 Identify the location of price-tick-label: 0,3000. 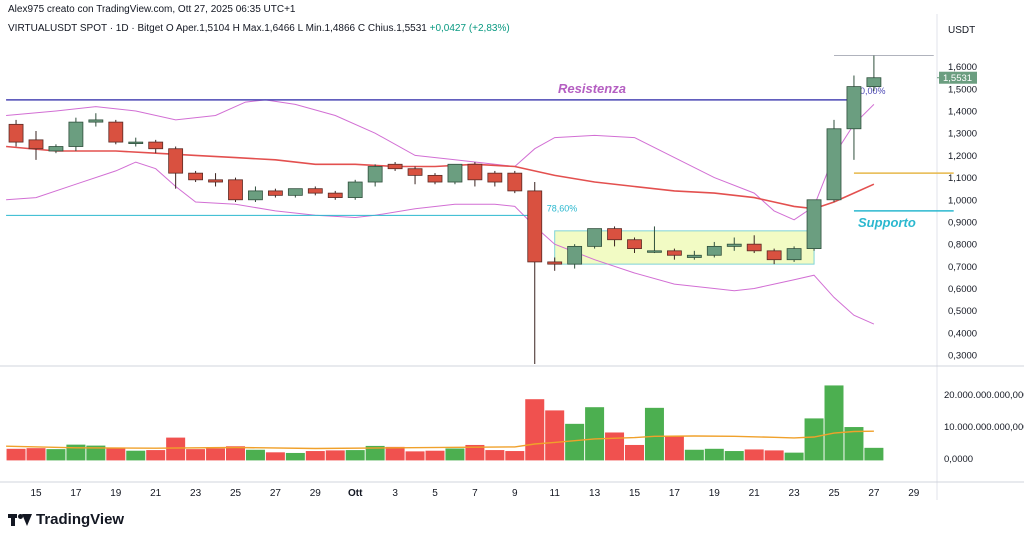
(962, 356).